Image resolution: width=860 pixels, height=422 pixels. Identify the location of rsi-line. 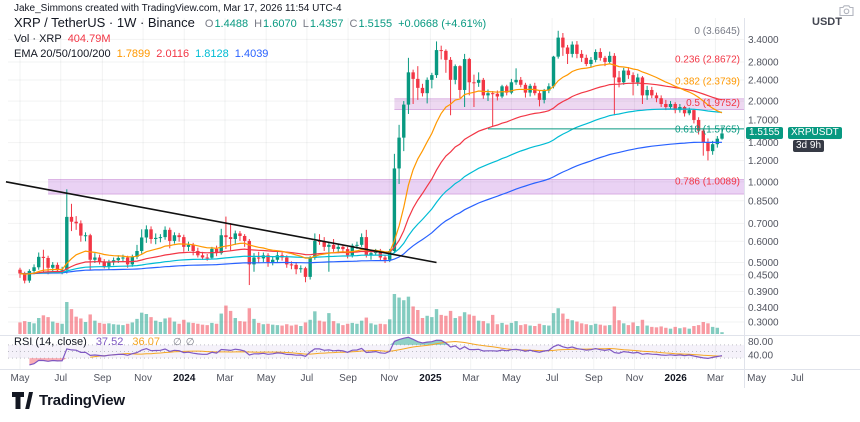
(376, 351).